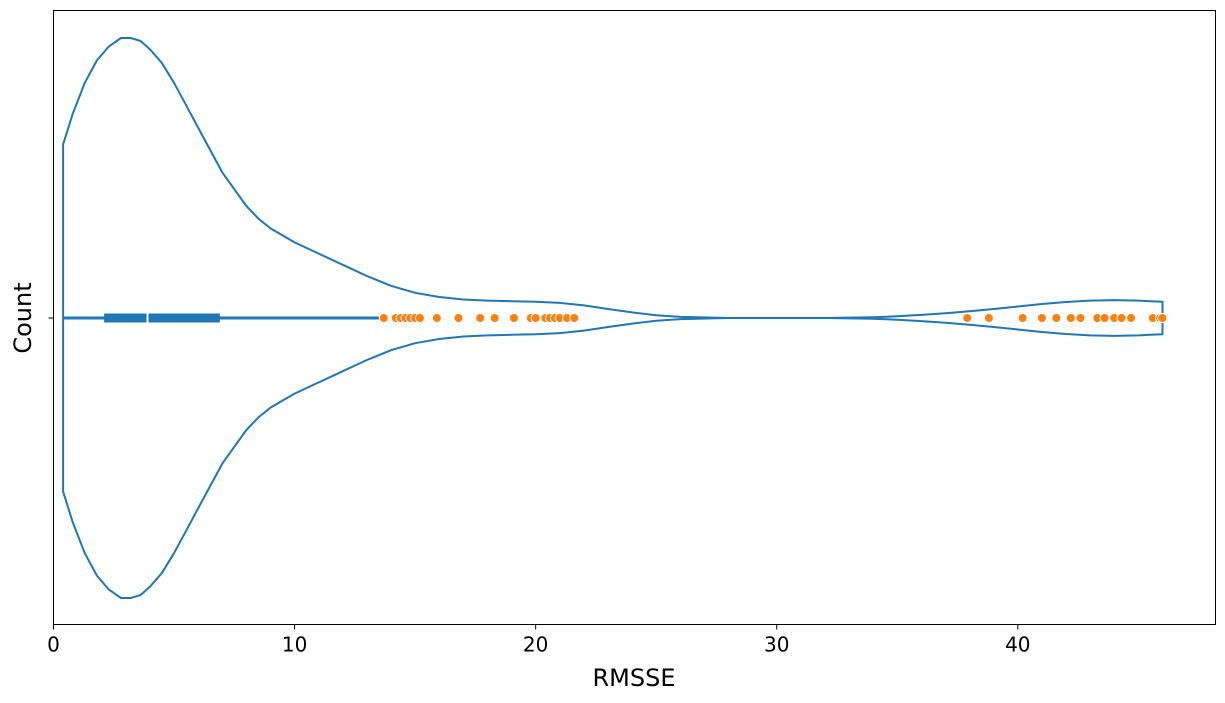  I want to click on interquartile-box, so click(162, 318).